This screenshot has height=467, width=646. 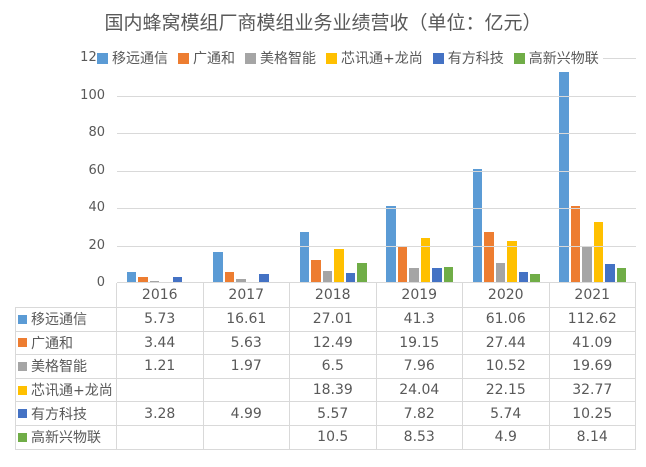 What do you see at coordinates (564, 177) in the screenshot?
I see `bar-移远通信-2021` at bounding box center [564, 177].